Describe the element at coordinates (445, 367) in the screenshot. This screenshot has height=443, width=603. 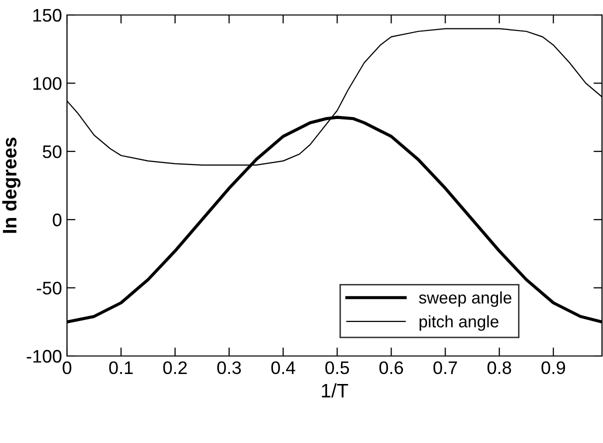
I see `x-tick-label: 0.7` at that location.